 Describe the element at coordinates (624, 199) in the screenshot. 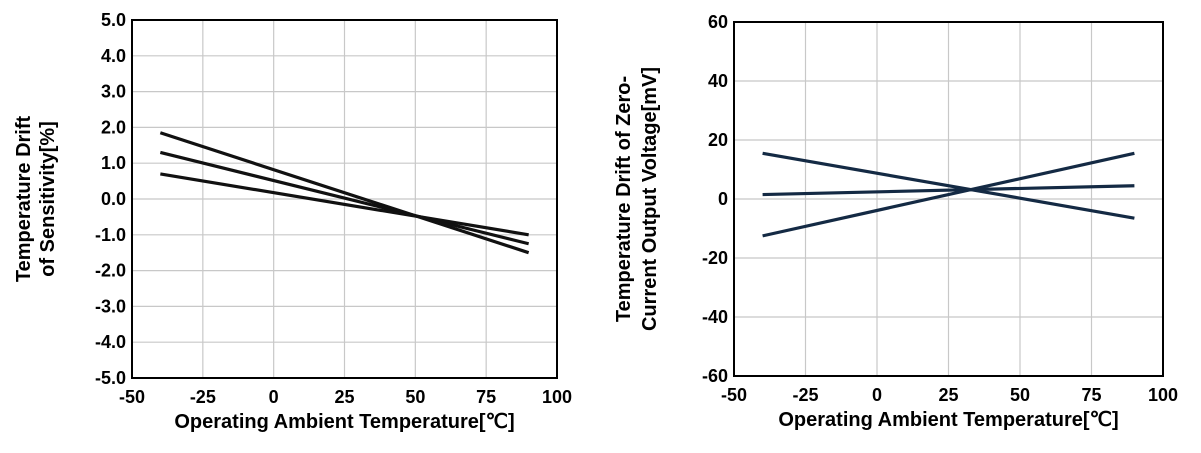

I see `y-axis-label-line-1: Temperature Drift of Zero-` at that location.